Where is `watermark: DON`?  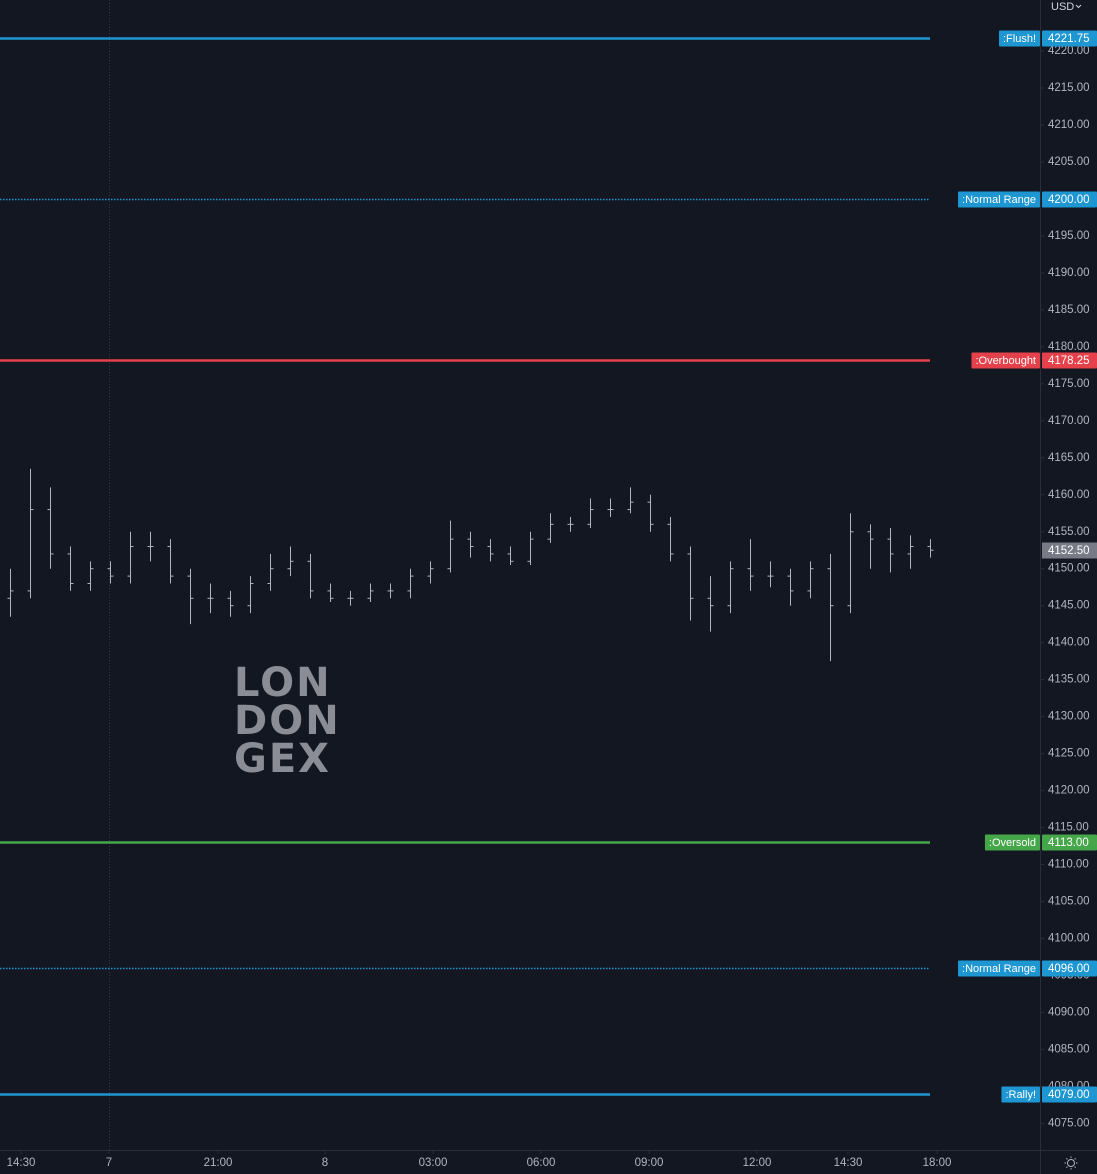
watermark: DON is located at coordinates (287, 721).